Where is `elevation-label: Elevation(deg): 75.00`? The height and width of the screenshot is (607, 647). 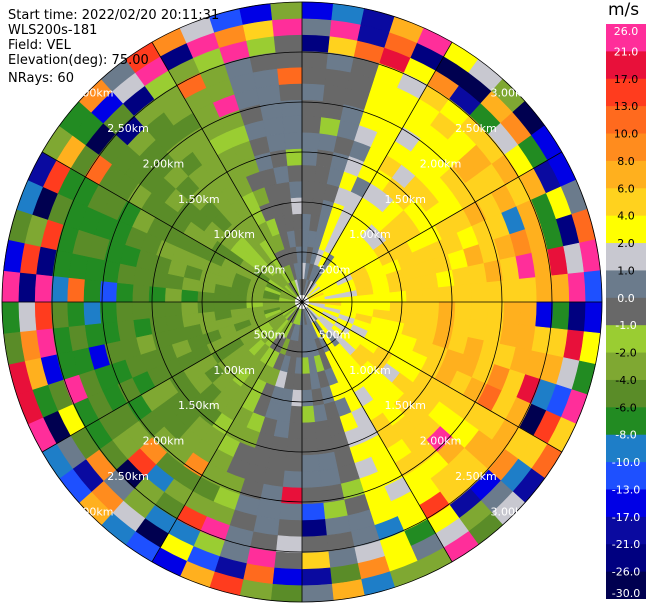 elevation-label: Elevation(deg): 75.00 is located at coordinates (78, 60).